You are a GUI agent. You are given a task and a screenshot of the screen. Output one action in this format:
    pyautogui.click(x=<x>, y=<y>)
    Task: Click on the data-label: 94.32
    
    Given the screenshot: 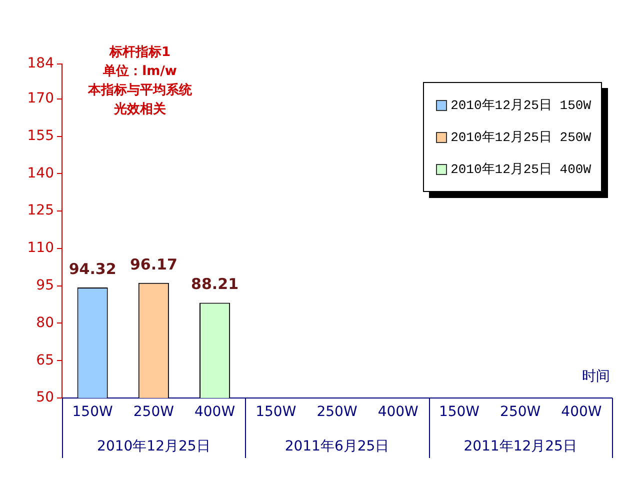 What is the action you would take?
    pyautogui.click(x=92, y=269)
    